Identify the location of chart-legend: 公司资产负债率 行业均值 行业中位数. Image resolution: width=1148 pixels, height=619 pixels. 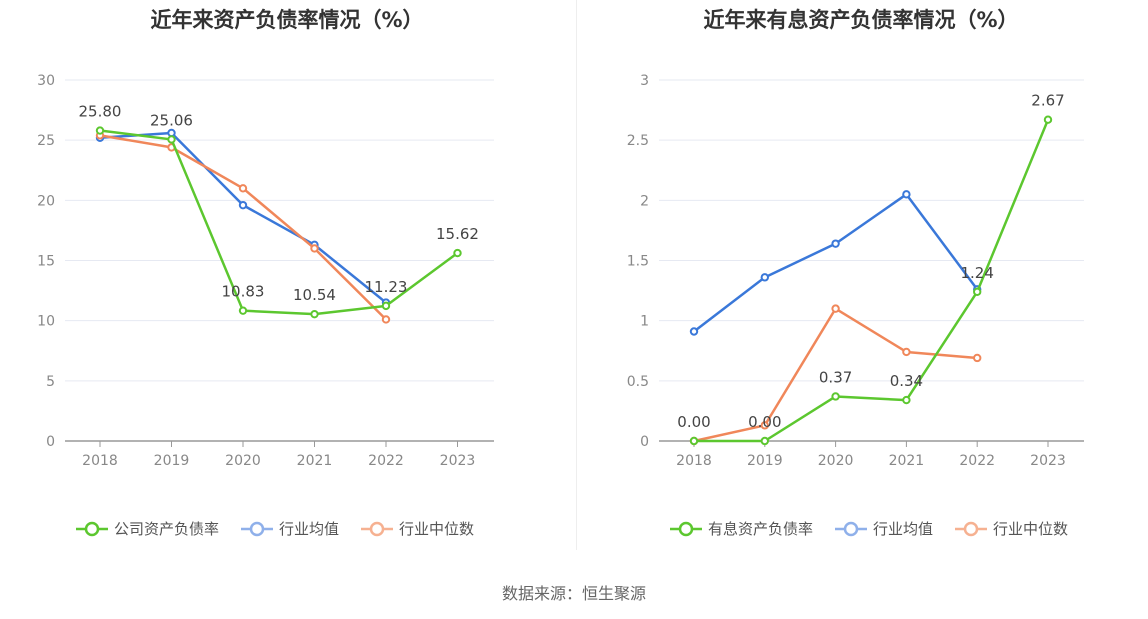
(281, 528).